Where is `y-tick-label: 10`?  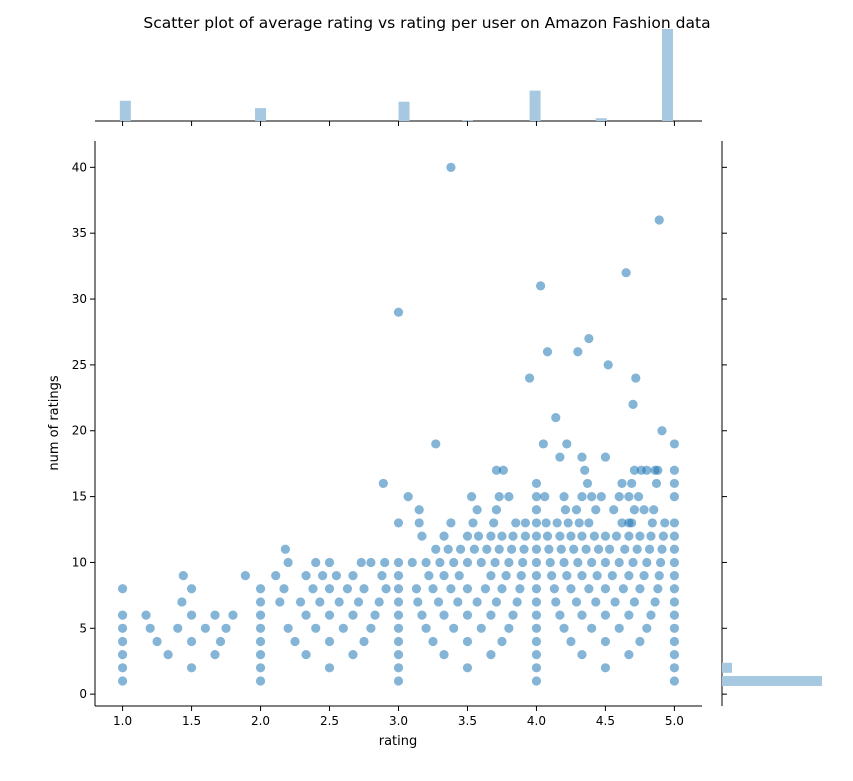
y-tick-label: 10 is located at coordinates (79, 562).